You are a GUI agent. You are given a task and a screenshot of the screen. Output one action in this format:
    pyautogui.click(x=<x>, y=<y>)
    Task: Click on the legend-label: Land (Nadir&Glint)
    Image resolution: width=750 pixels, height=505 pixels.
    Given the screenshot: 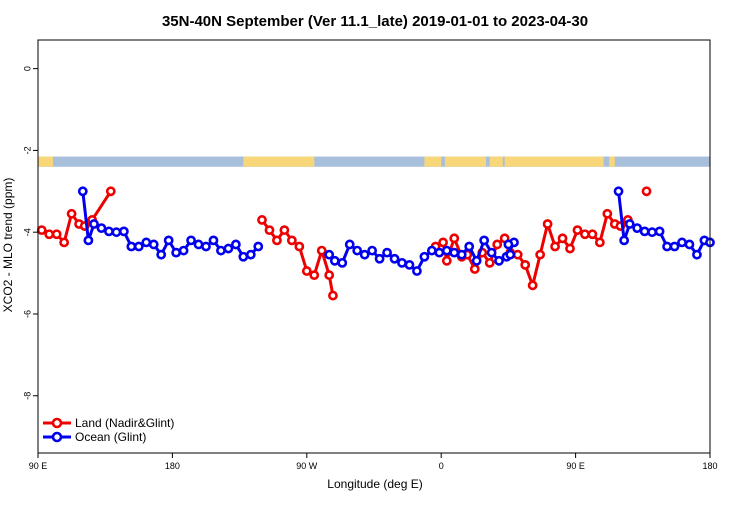 What is the action you would take?
    pyautogui.click(x=124, y=423)
    